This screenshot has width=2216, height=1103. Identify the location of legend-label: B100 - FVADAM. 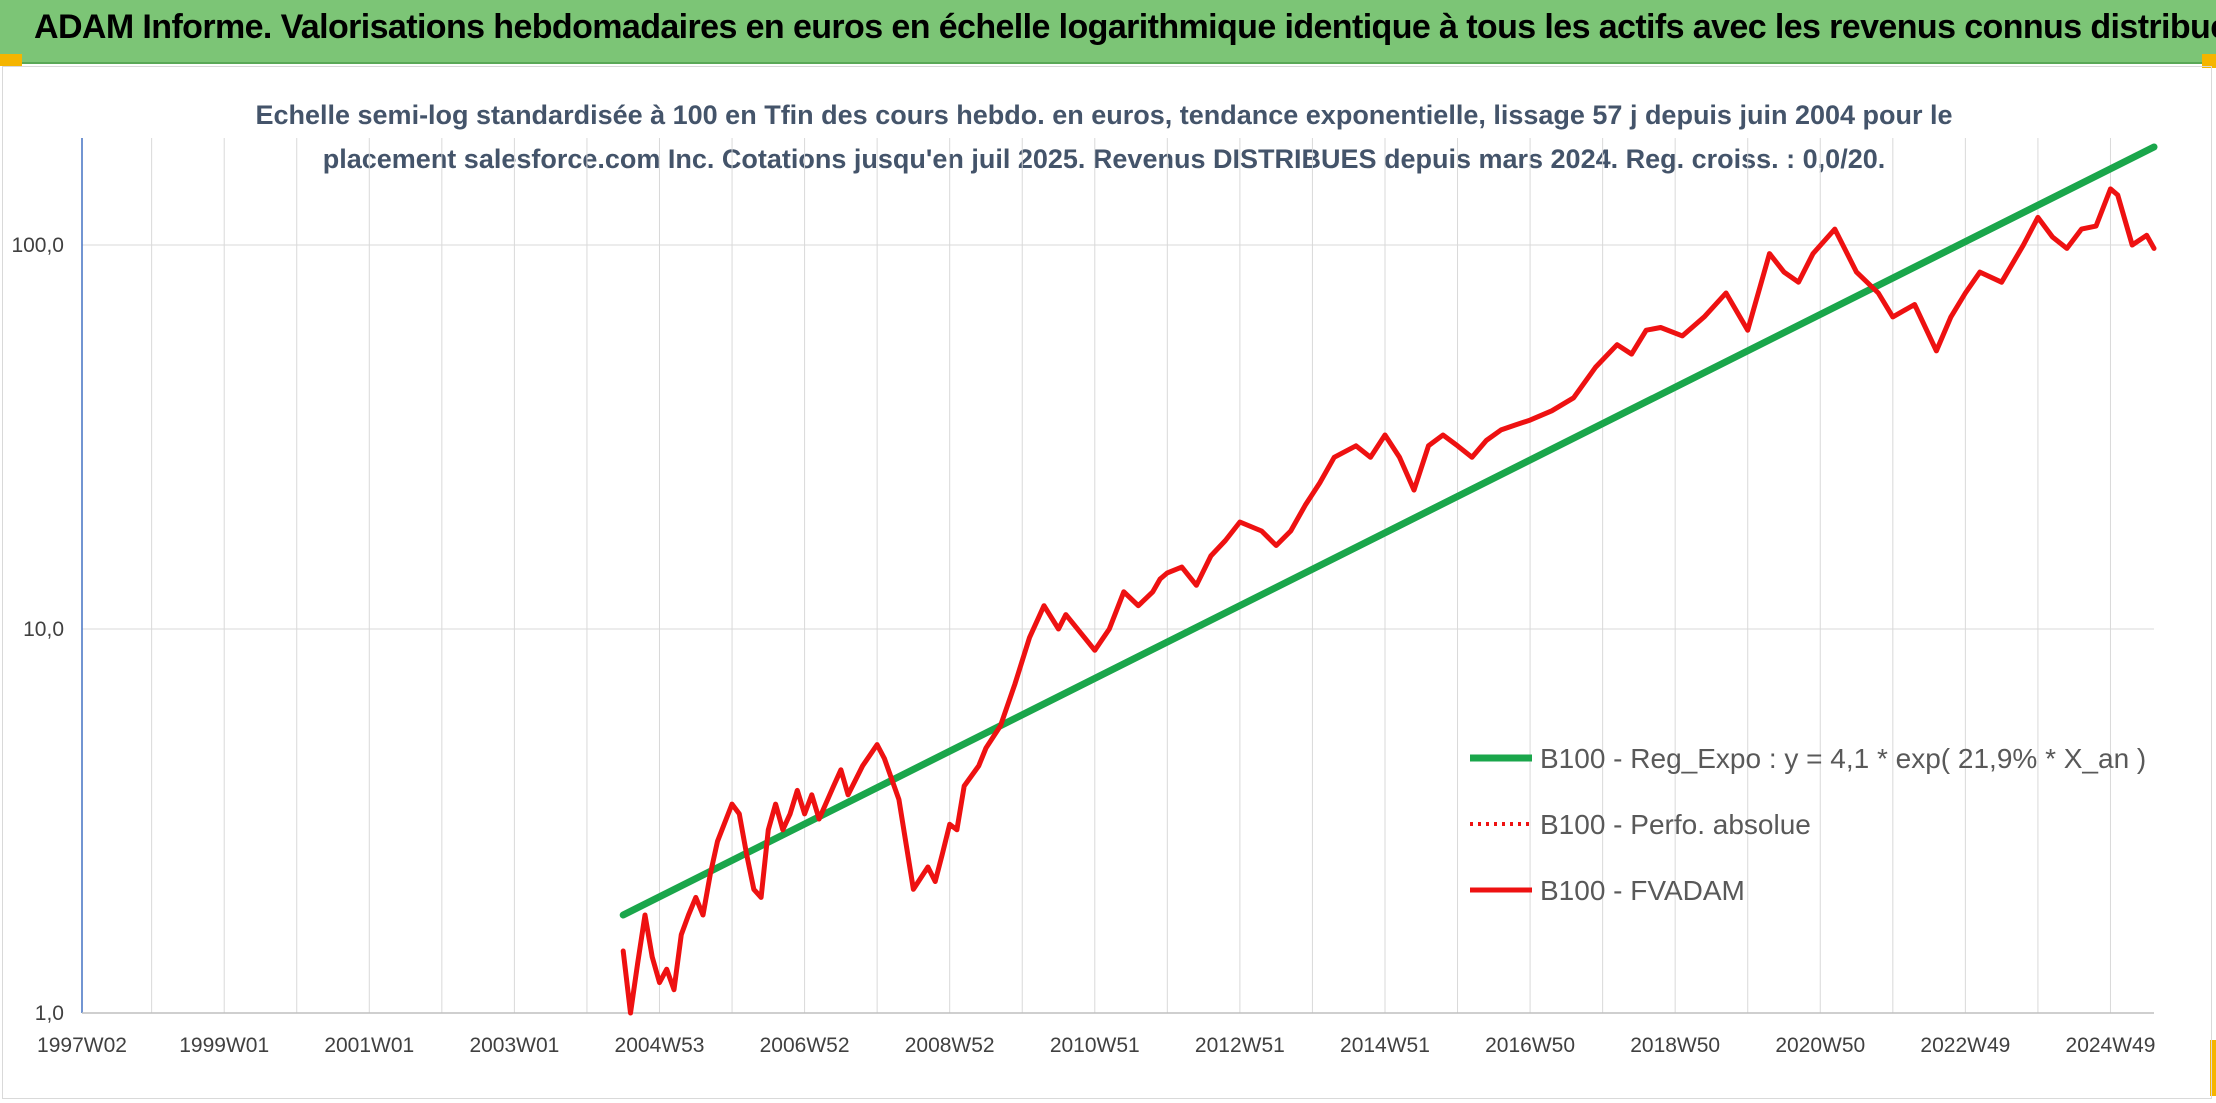
(1642, 890).